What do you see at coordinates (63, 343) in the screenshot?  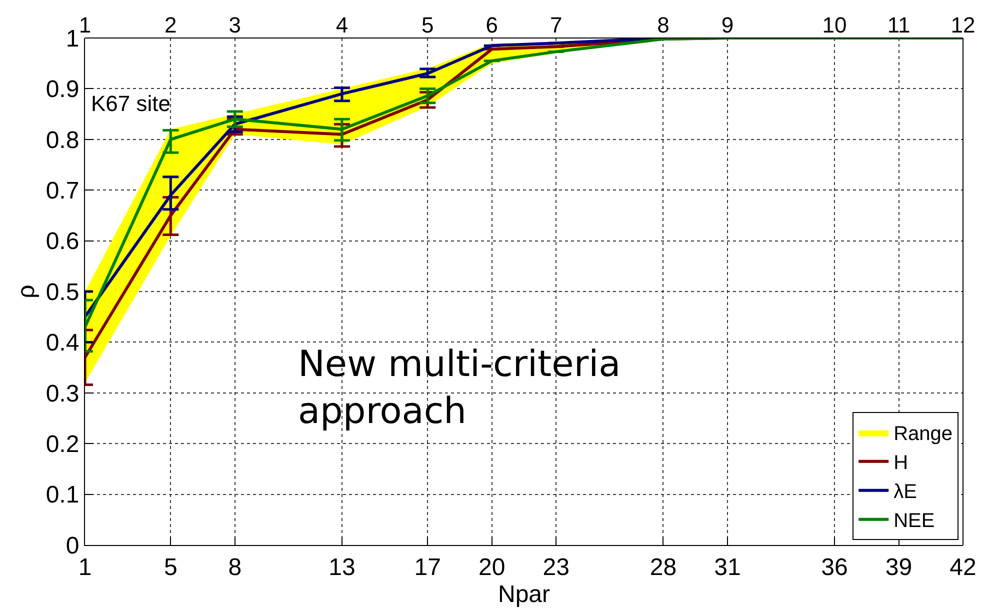 I see `y-tick-label: 0.4` at bounding box center [63, 343].